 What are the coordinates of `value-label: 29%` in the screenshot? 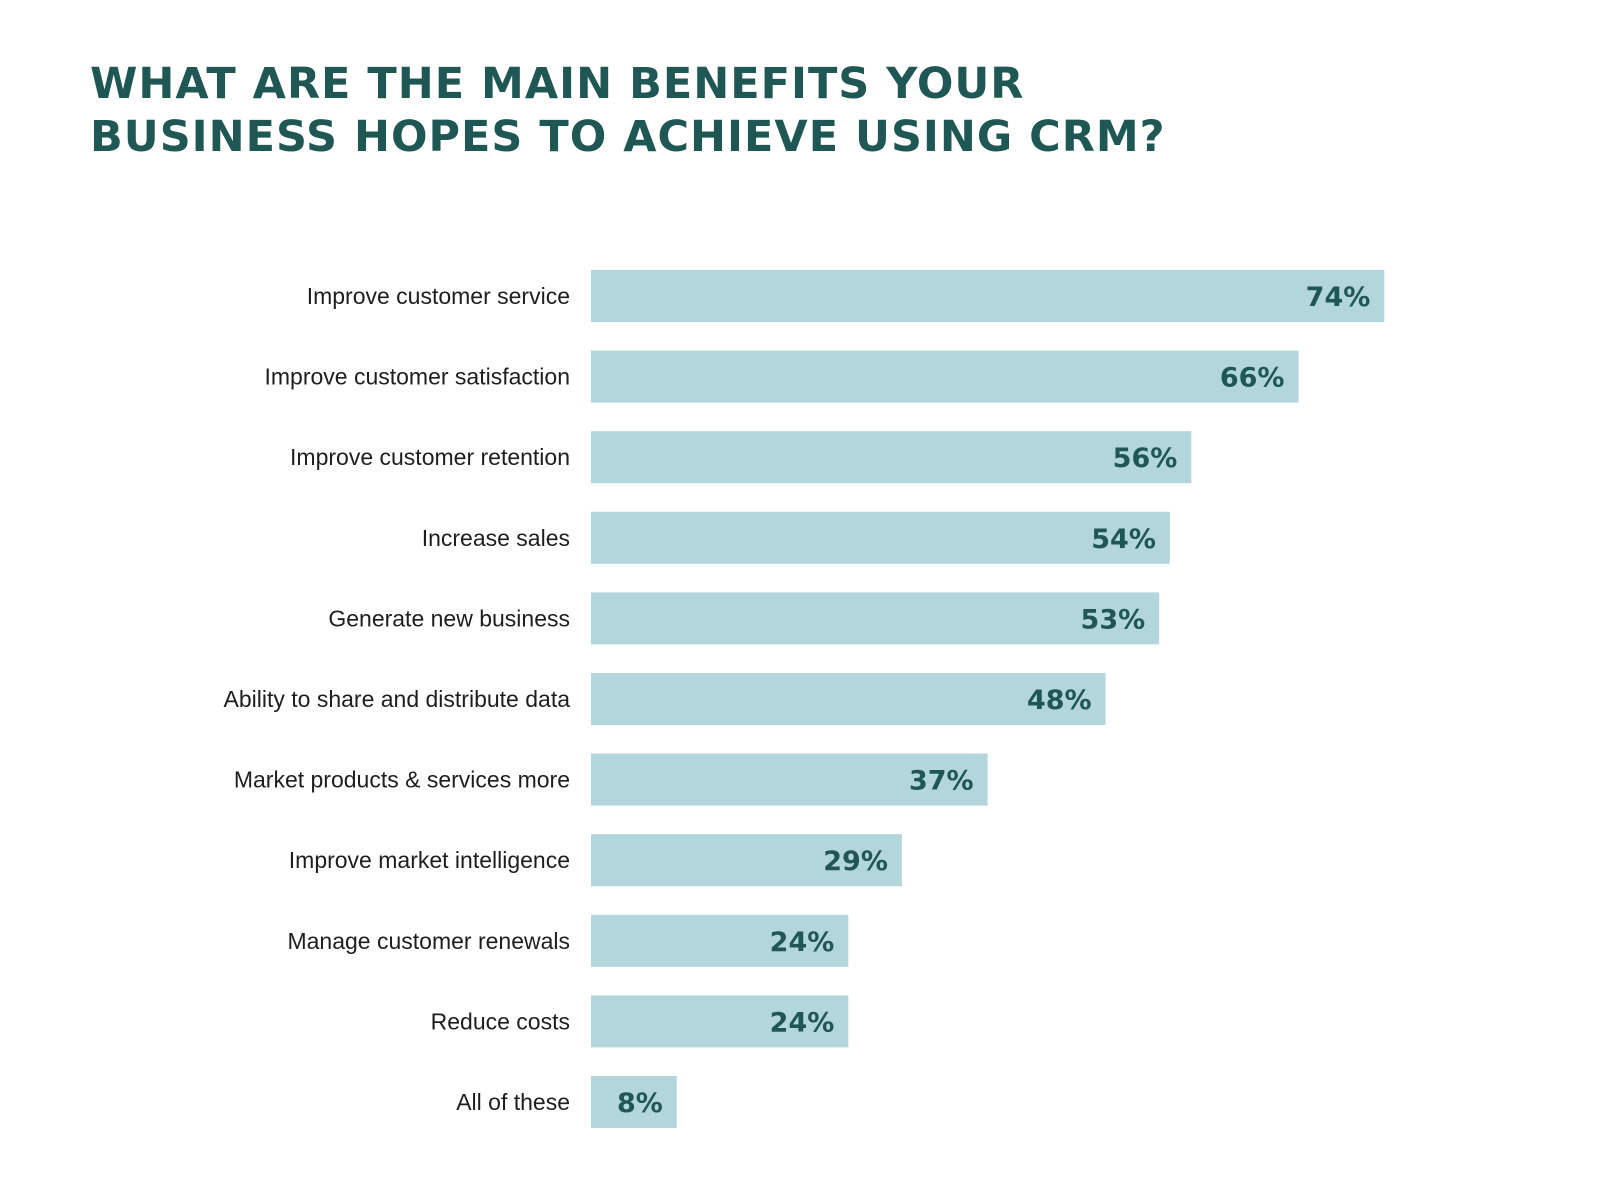 It's located at (855, 861).